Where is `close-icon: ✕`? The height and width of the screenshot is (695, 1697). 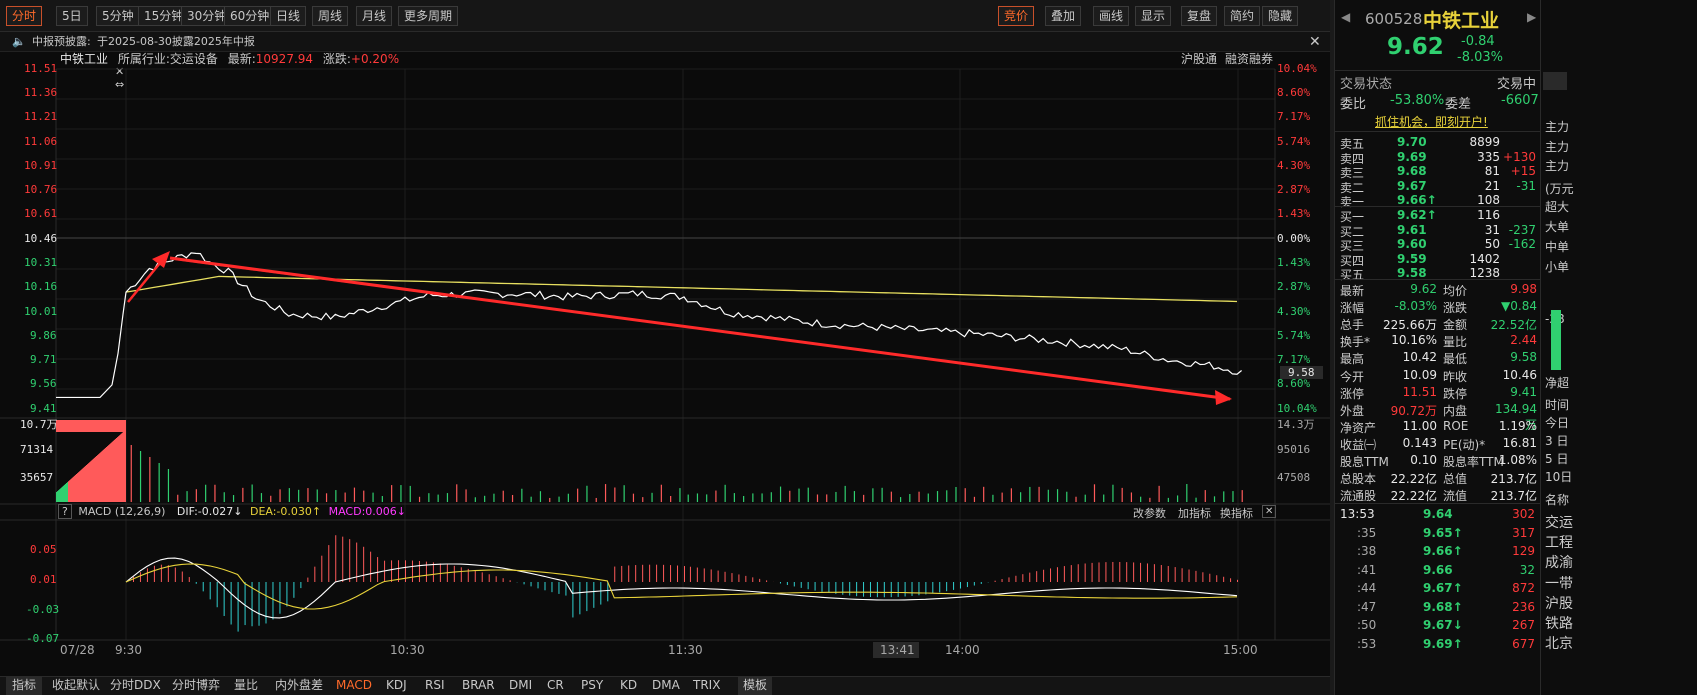
close-icon: ✕ is located at coordinates (1315, 42).